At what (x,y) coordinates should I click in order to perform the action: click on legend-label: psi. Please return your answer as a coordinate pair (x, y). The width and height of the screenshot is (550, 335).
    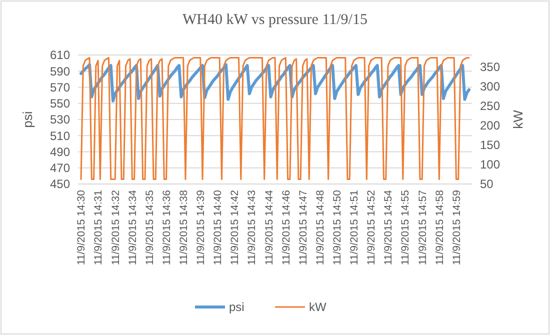
    Looking at the image, I should click on (236, 307).